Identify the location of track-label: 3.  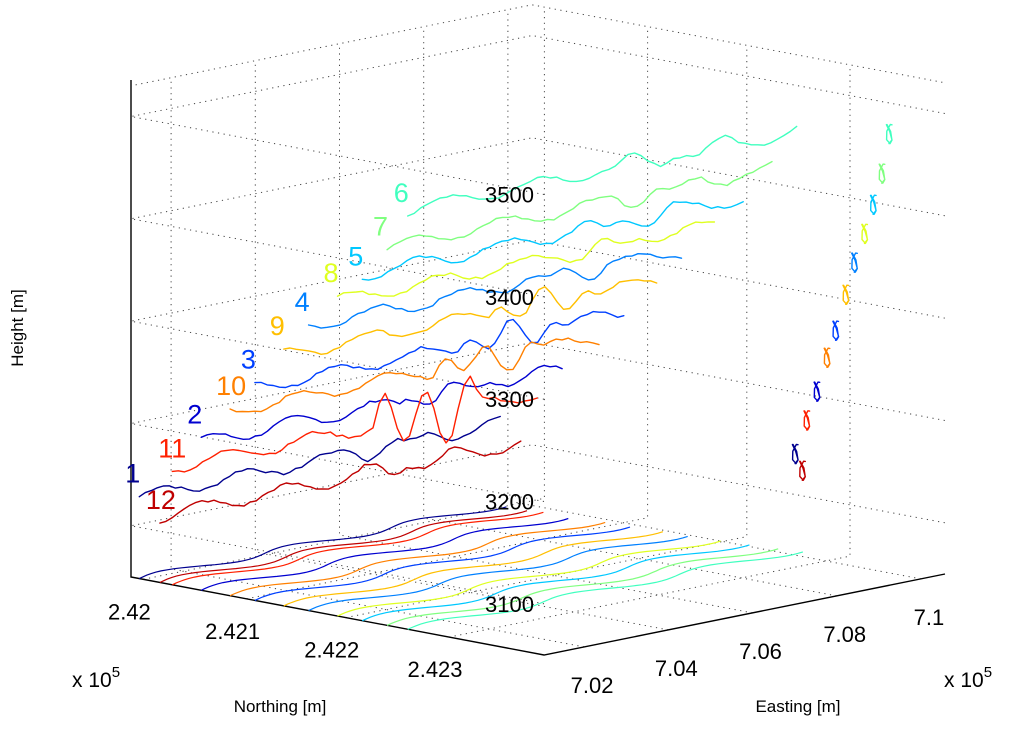
(248, 360).